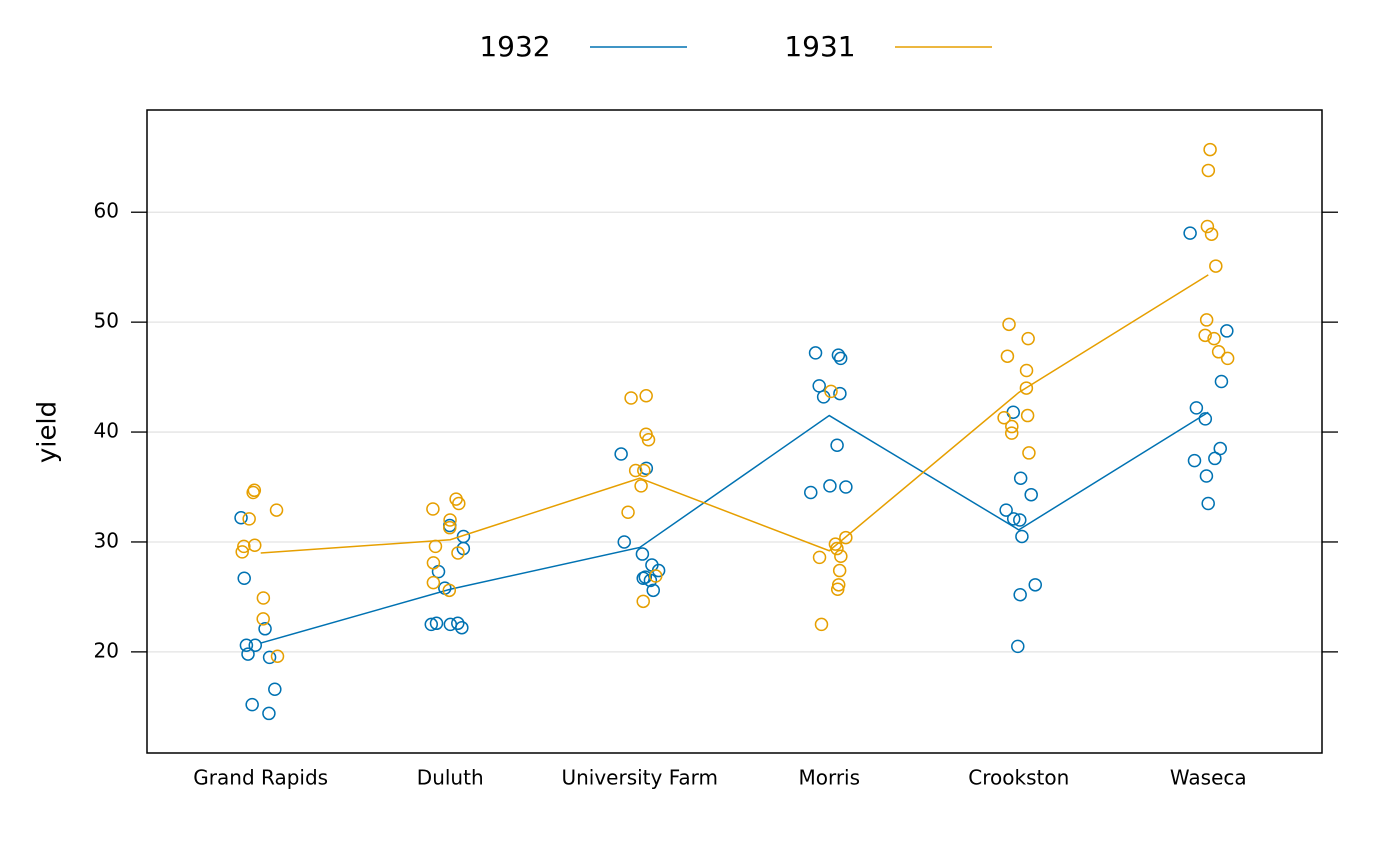 The width and height of the screenshot is (1400, 866). I want to click on x-tick-label: Waseca, so click(1208, 778).